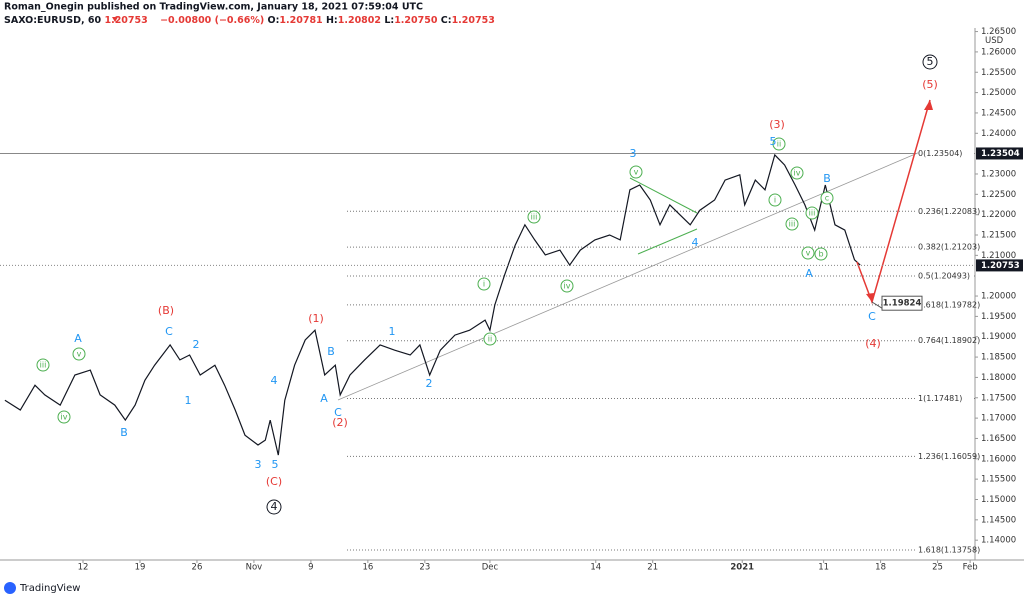  Describe the element at coordinates (633, 153) in the screenshot. I see `wave-label: 3` at that location.